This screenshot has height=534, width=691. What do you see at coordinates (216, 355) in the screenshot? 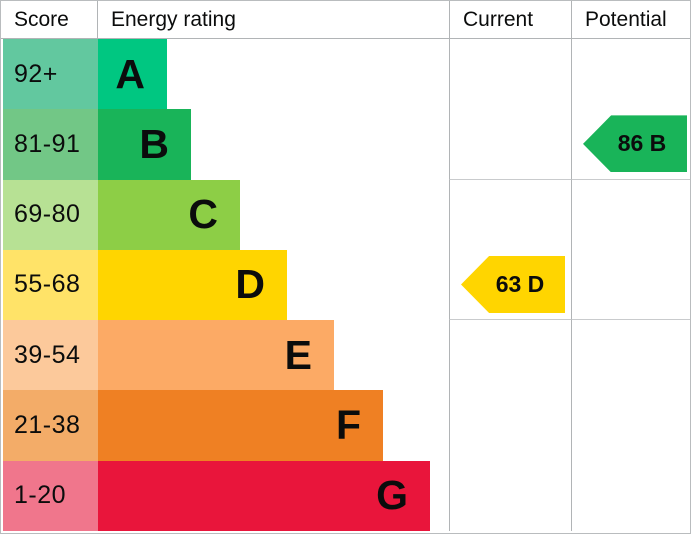
I see `rating-bar: E` at bounding box center [216, 355].